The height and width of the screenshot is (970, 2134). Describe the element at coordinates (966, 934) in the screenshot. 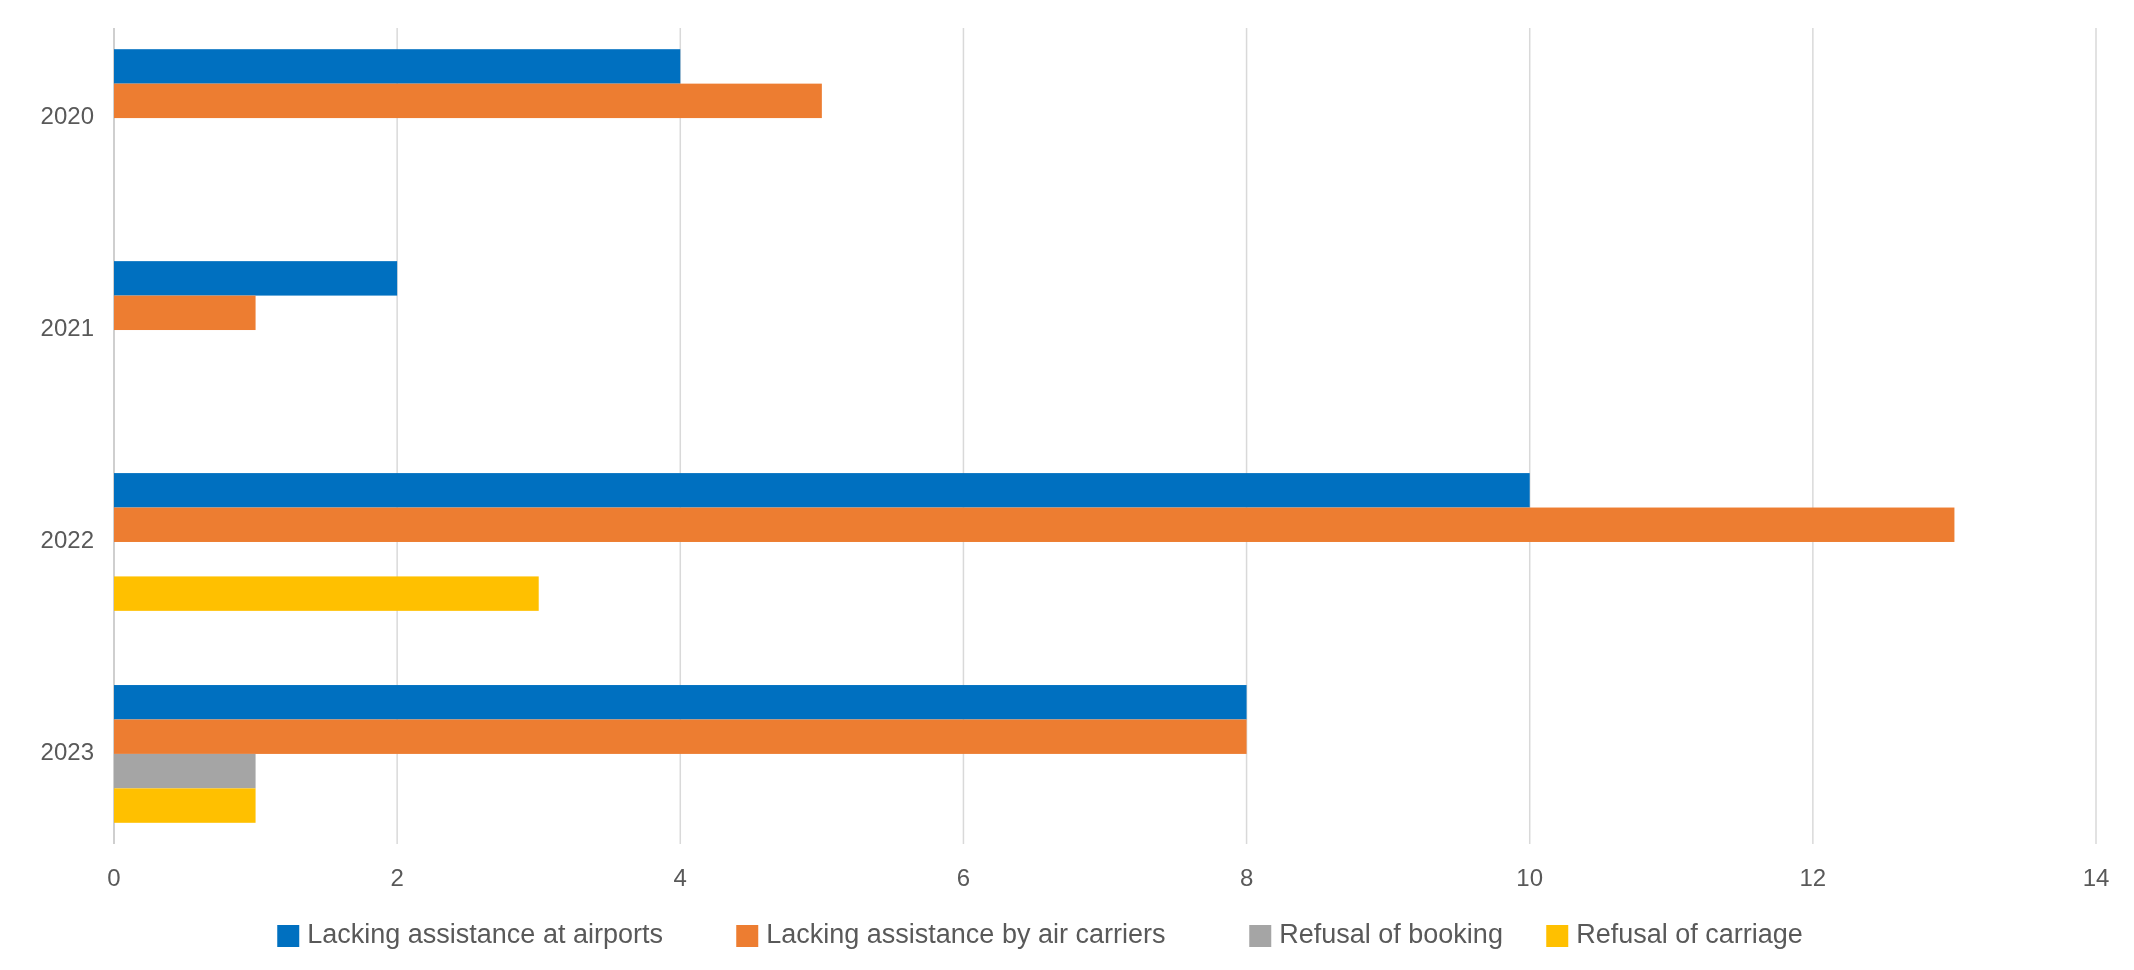

I see `legend-label: Lacking assistance by air carriers` at that location.